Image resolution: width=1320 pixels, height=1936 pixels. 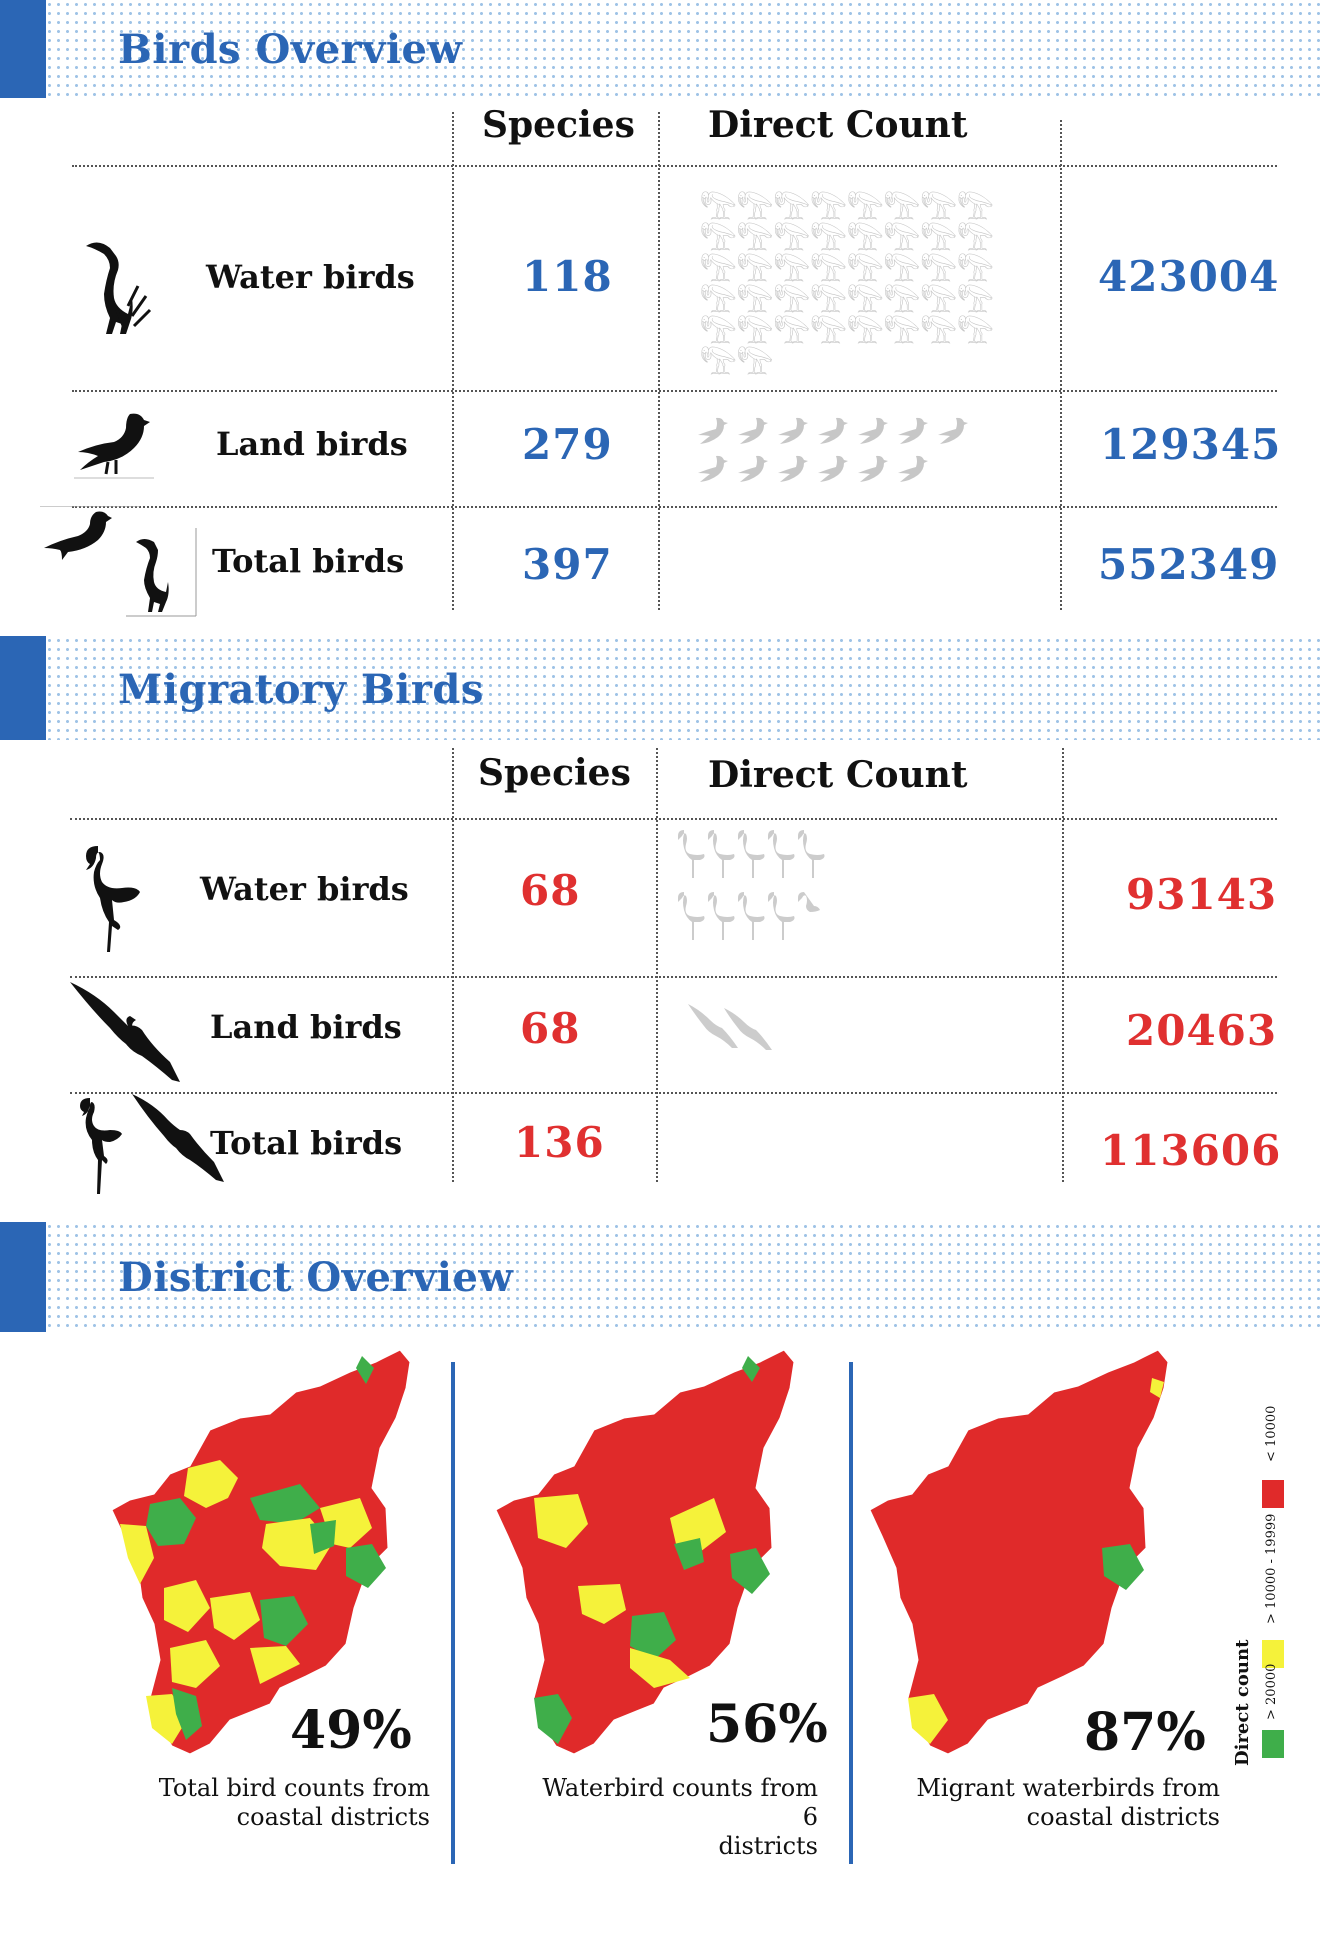 I want to click on eagle-pictogram, so click(x=730, y=1027).